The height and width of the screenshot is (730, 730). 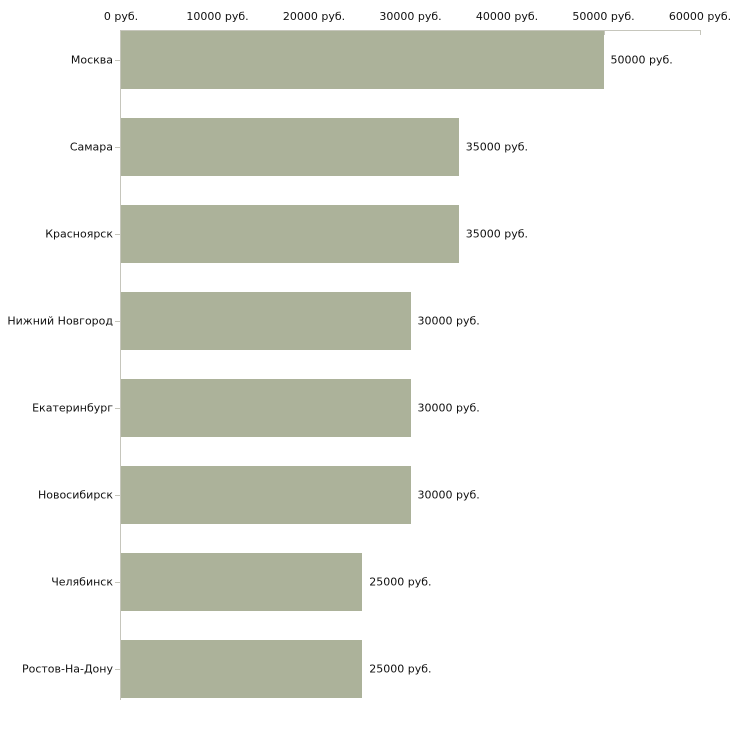 I want to click on category-label: Москва, so click(x=91, y=60).